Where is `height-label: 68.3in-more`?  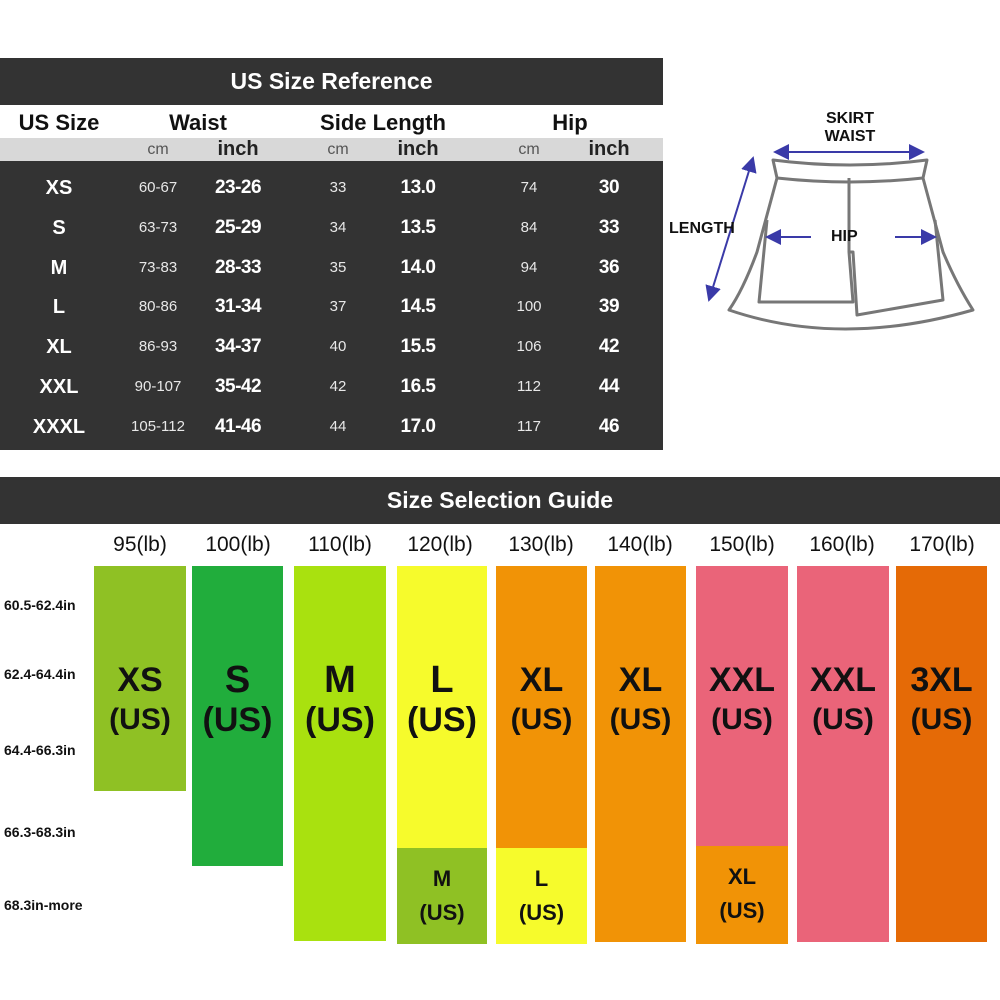
height-label: 68.3in-more is located at coordinates (43, 905).